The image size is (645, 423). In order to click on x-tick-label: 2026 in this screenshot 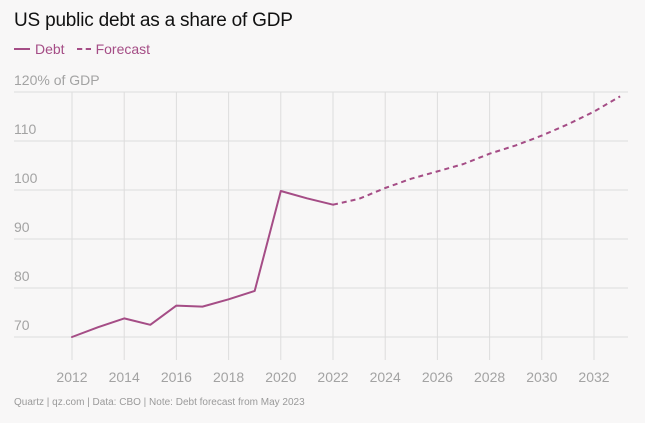, I will do `click(437, 377)`.